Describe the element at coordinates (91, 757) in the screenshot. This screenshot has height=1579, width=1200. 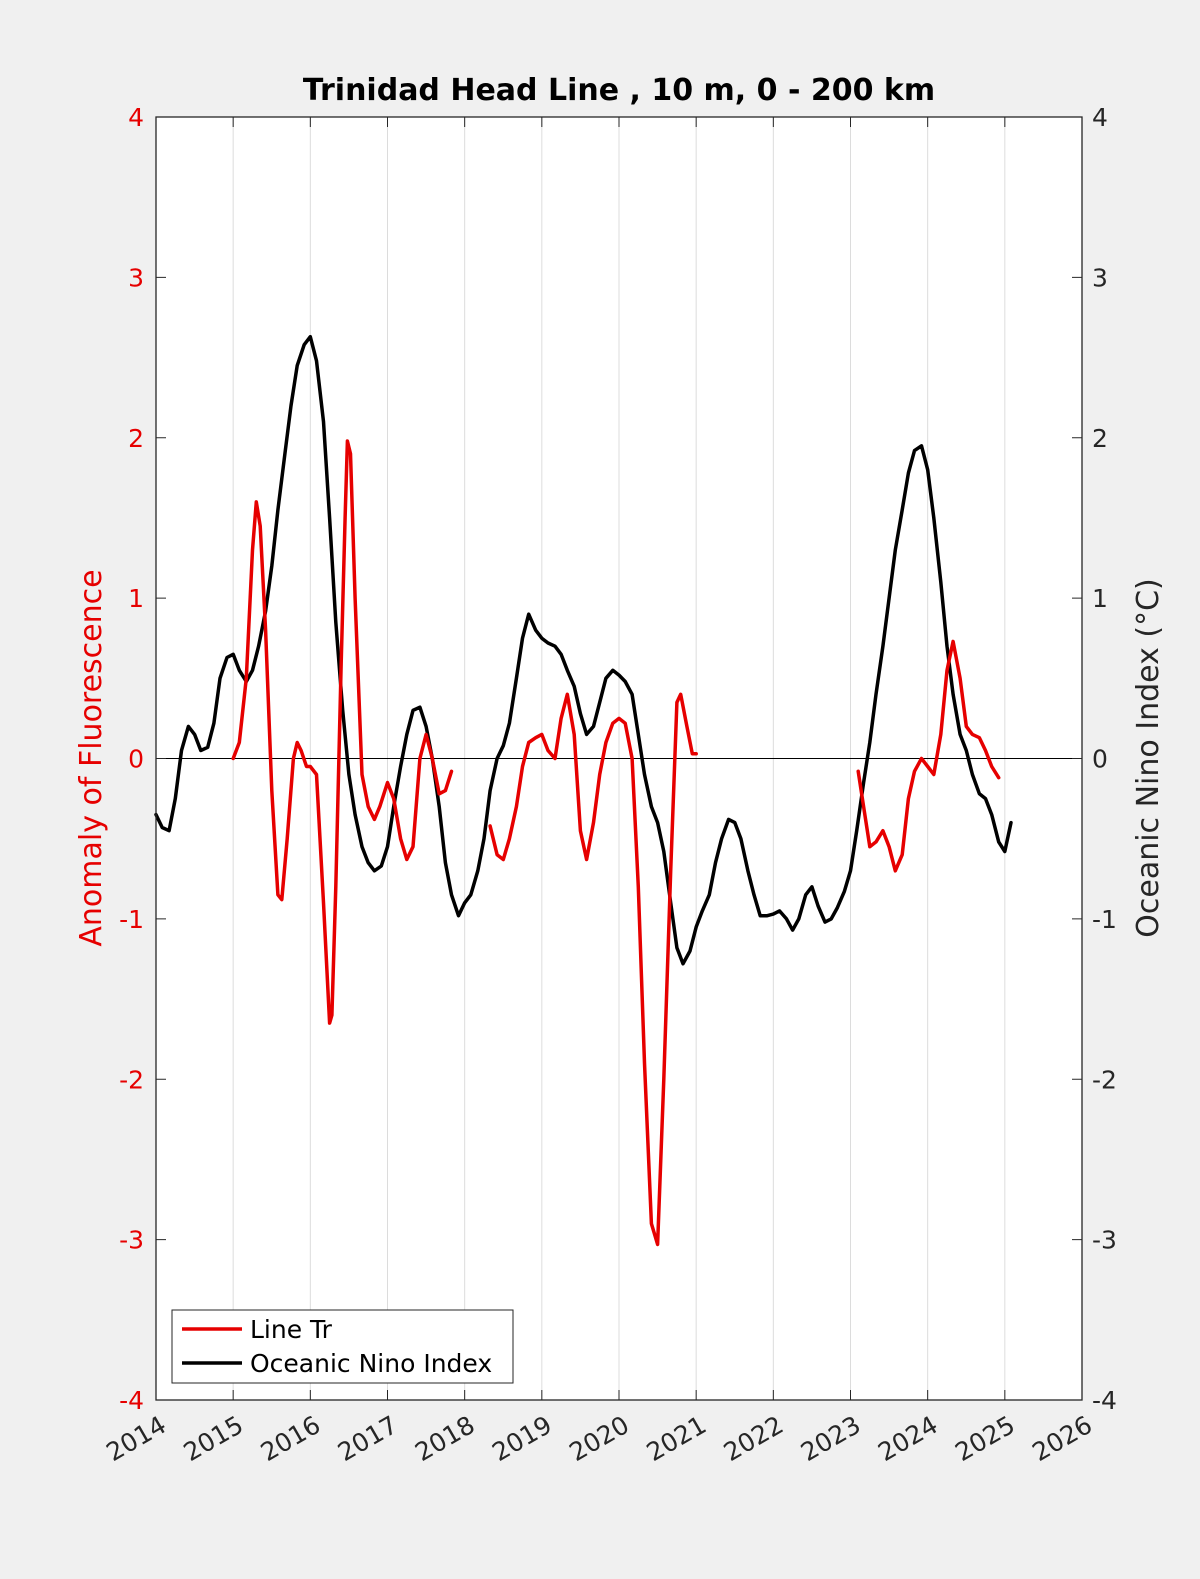
I see `y-axis-left-label: Anomaly of Fluorescence` at that location.